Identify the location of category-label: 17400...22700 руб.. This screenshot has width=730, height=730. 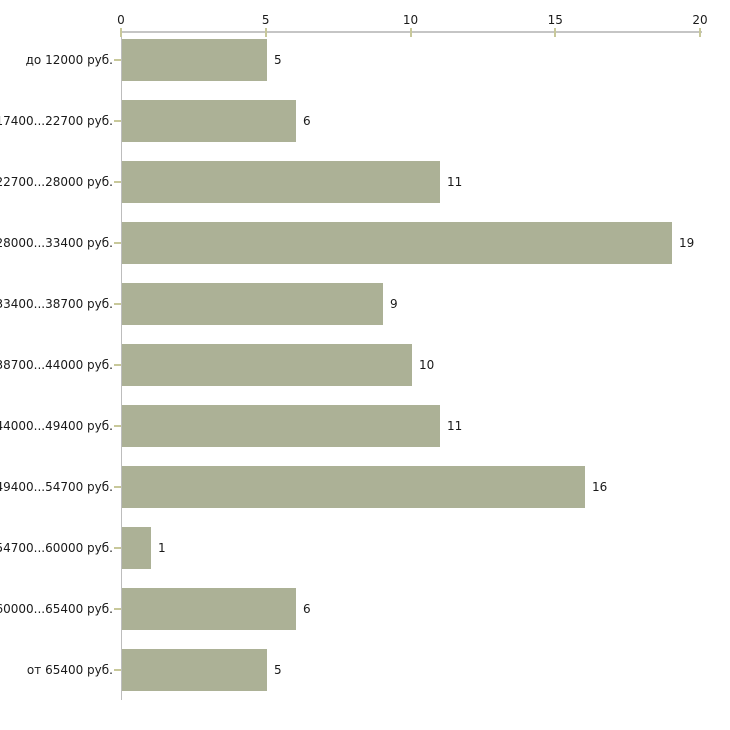
(56, 121).